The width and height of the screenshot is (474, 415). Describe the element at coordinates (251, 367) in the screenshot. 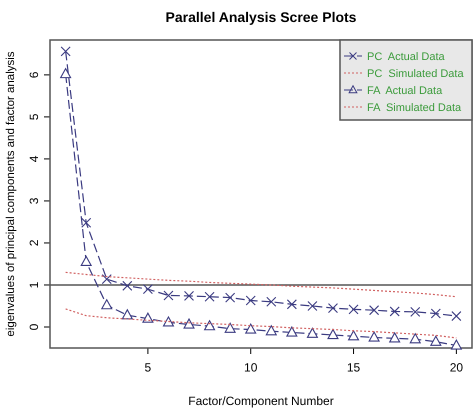

I see `x-tick-label: 10` at that location.